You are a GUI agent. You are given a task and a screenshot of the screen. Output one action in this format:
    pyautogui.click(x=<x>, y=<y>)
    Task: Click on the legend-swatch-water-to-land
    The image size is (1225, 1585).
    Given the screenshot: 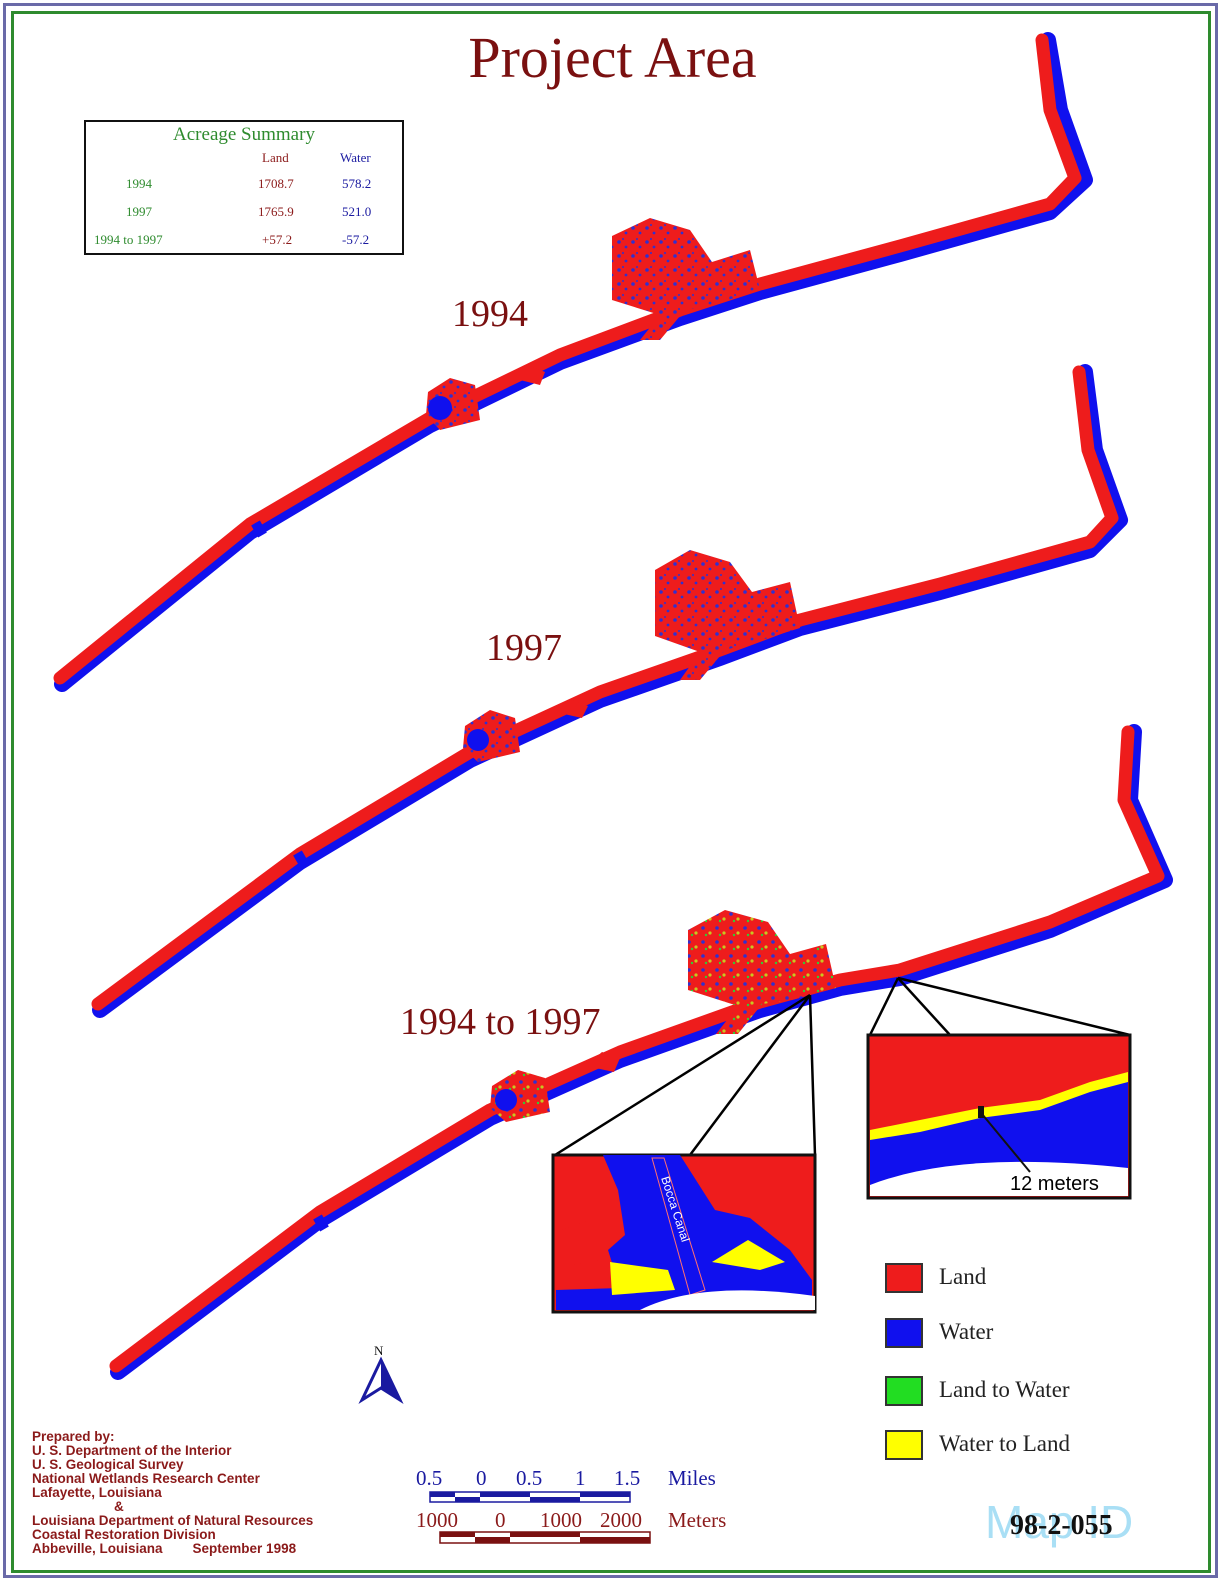 What is the action you would take?
    pyautogui.click(x=904, y=1445)
    